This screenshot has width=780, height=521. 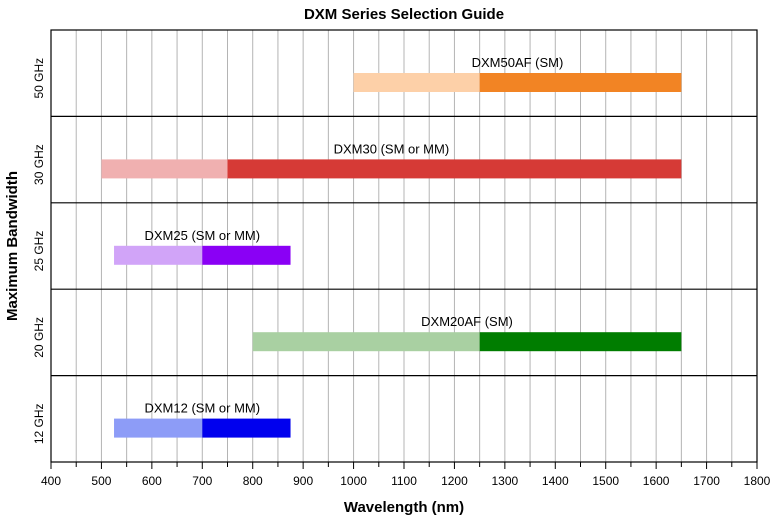 What do you see at coordinates (203, 235) in the screenshot?
I see `bar-name-label: DXM25 (SM or MM)` at bounding box center [203, 235].